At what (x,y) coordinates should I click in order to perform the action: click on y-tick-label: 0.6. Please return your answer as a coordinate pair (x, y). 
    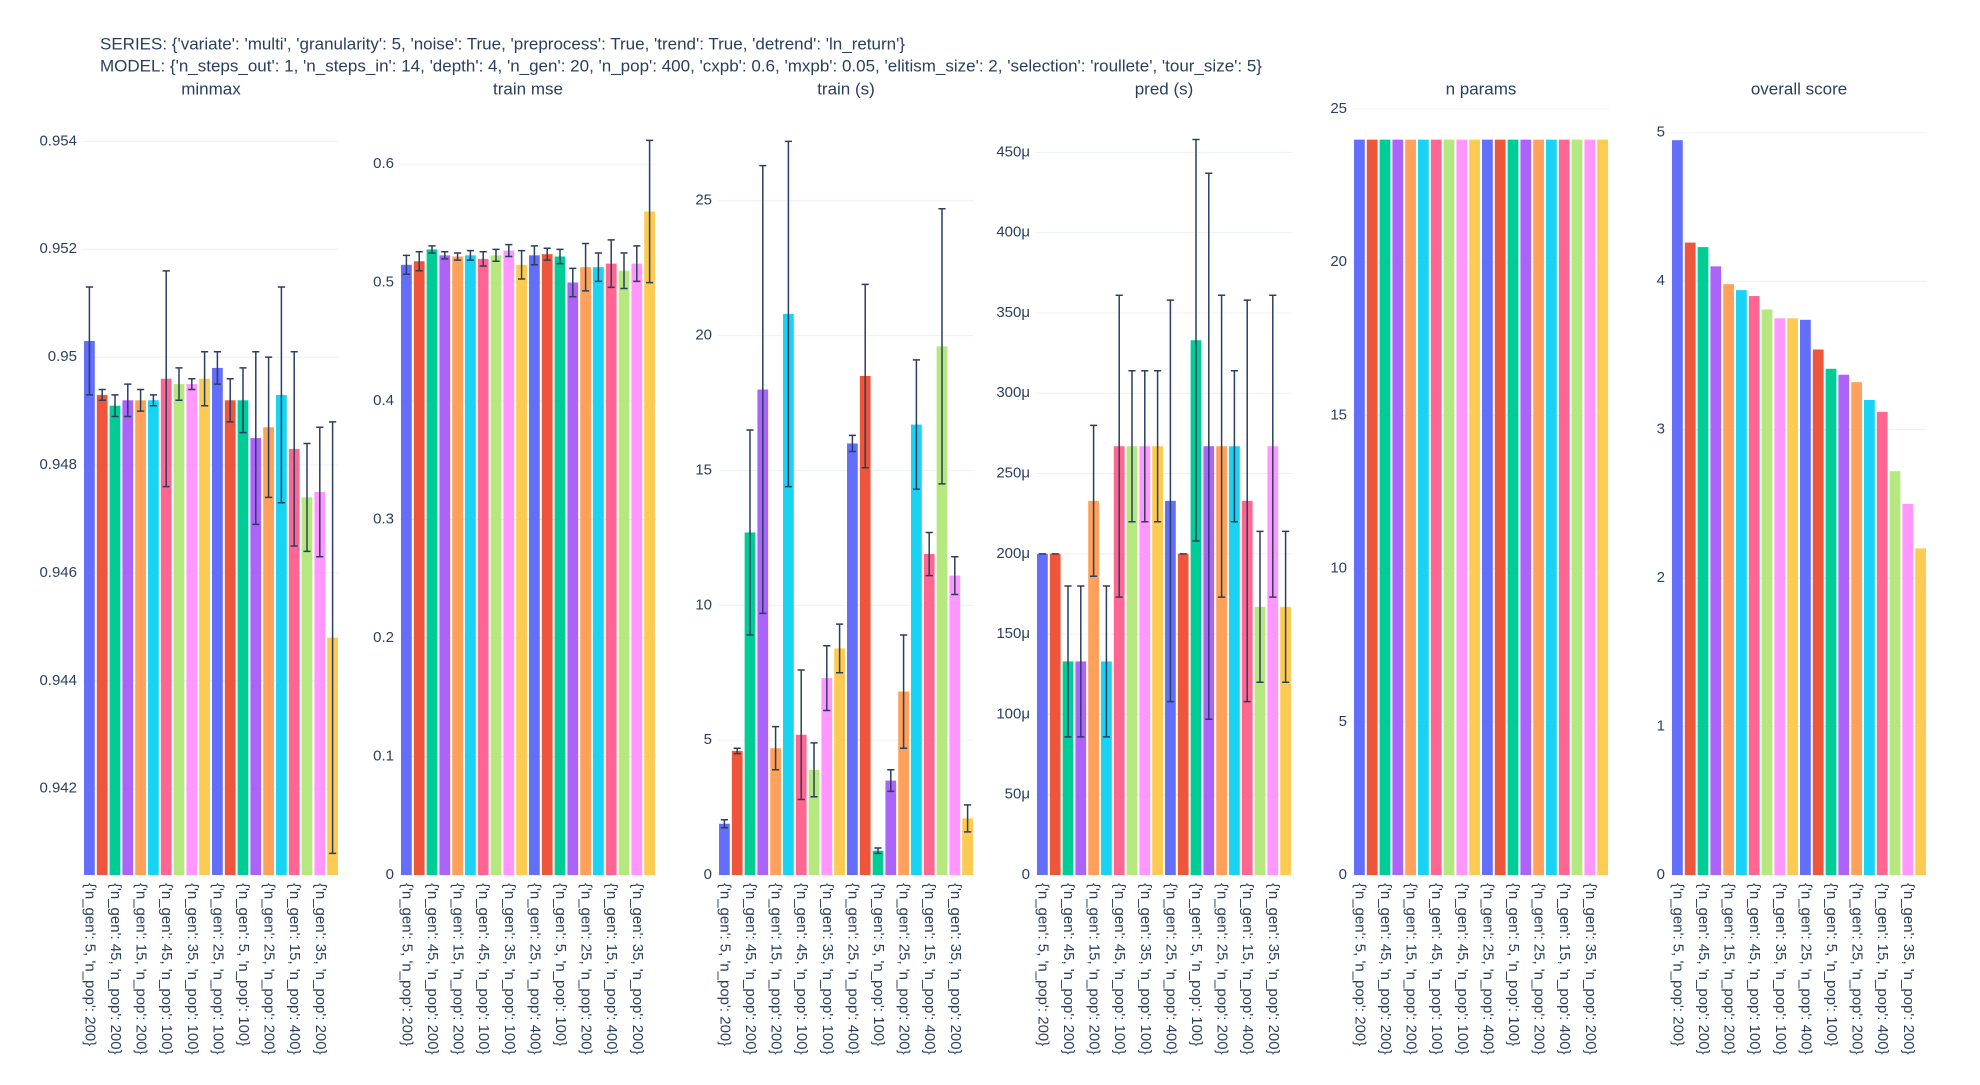
    Looking at the image, I should click on (383, 163).